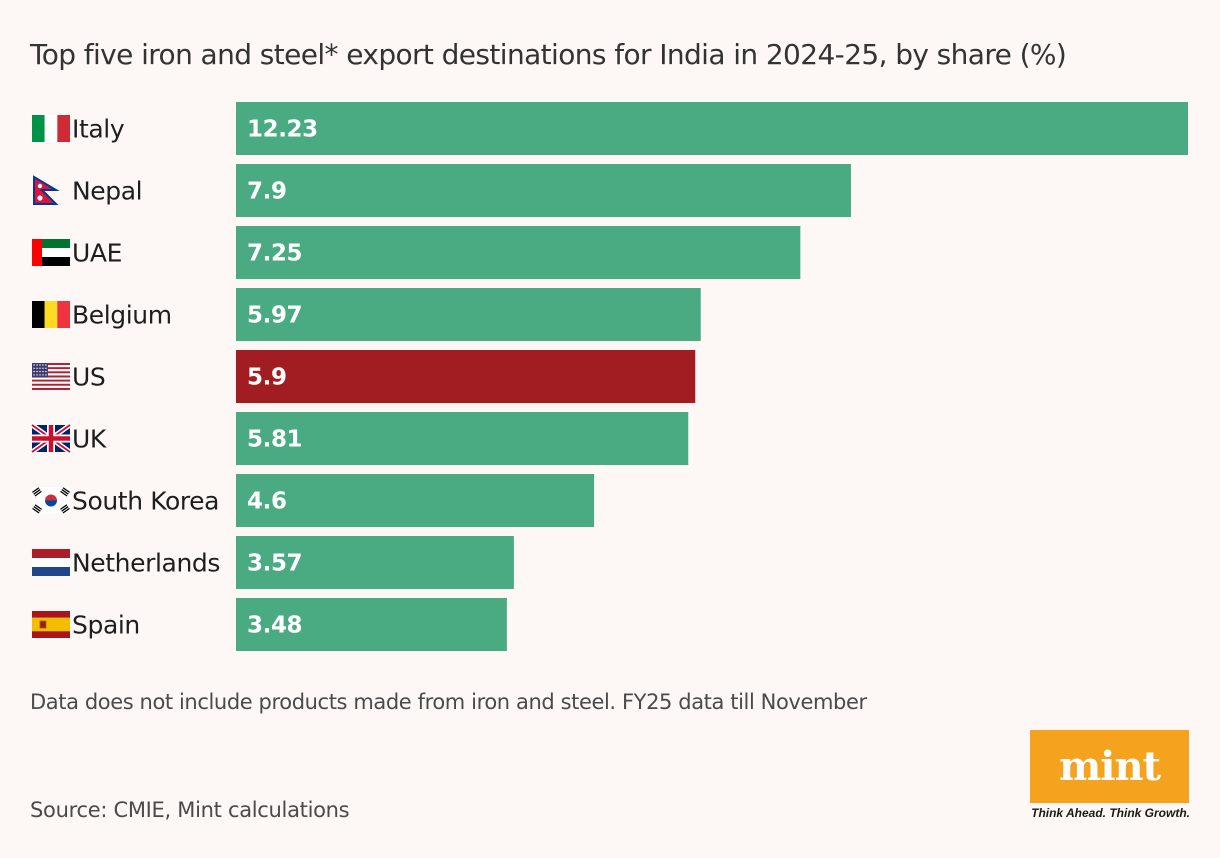 This screenshot has width=1220, height=858. Describe the element at coordinates (51, 438) in the screenshot. I see `uk-flag-icon` at that location.